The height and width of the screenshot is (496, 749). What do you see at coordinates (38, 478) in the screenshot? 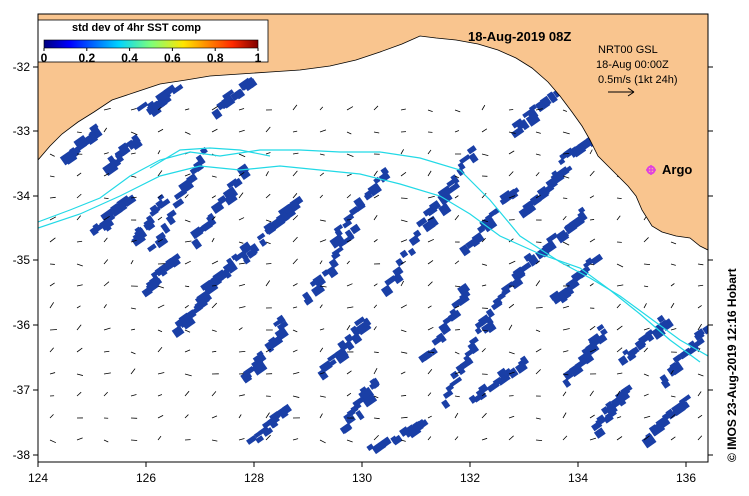
I see `x-tick-label: 124` at bounding box center [38, 478].